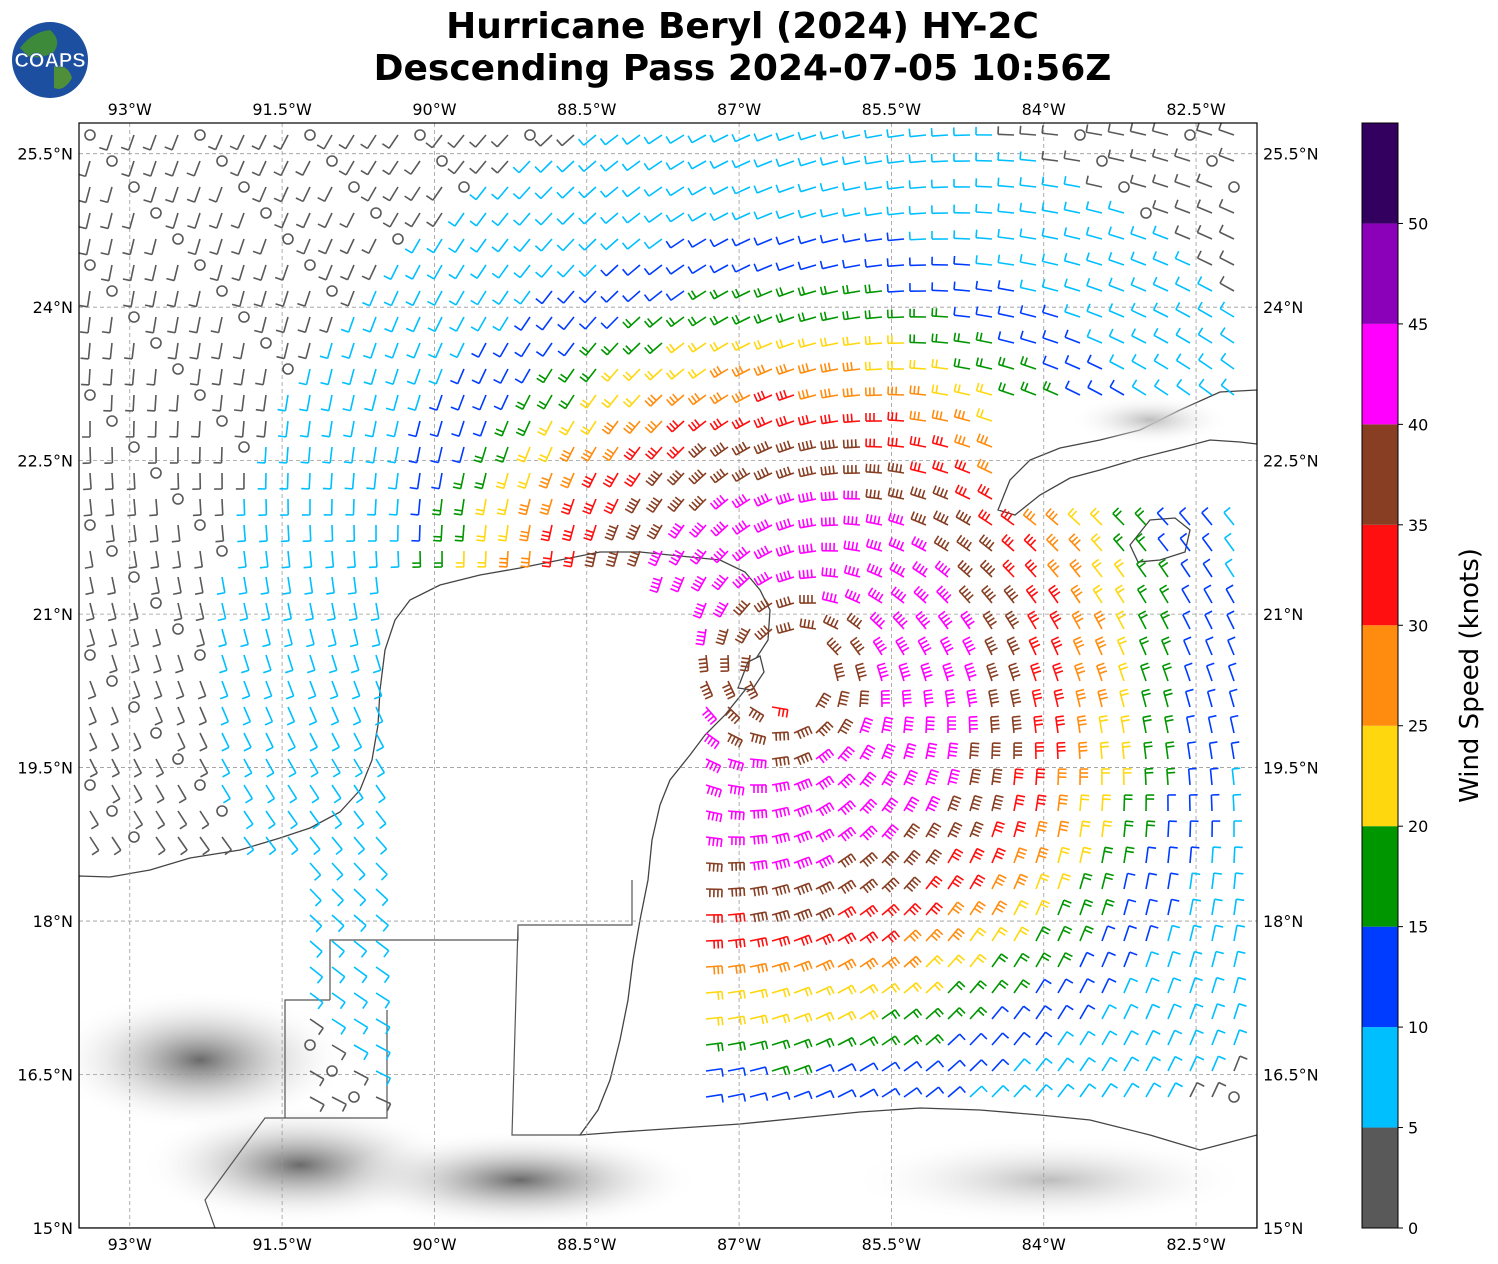  Describe the element at coordinates (282, 109) in the screenshot. I see `lon-tick-label-top: 91.5°W` at that location.